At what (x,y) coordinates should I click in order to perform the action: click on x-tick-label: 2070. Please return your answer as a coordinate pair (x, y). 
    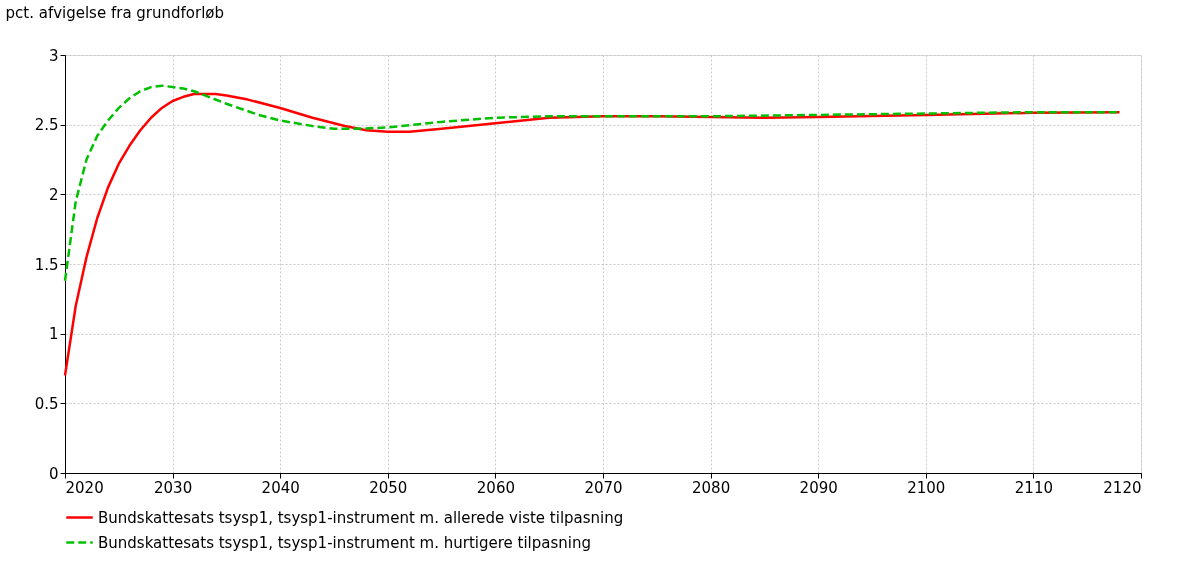
    Looking at the image, I should click on (603, 487).